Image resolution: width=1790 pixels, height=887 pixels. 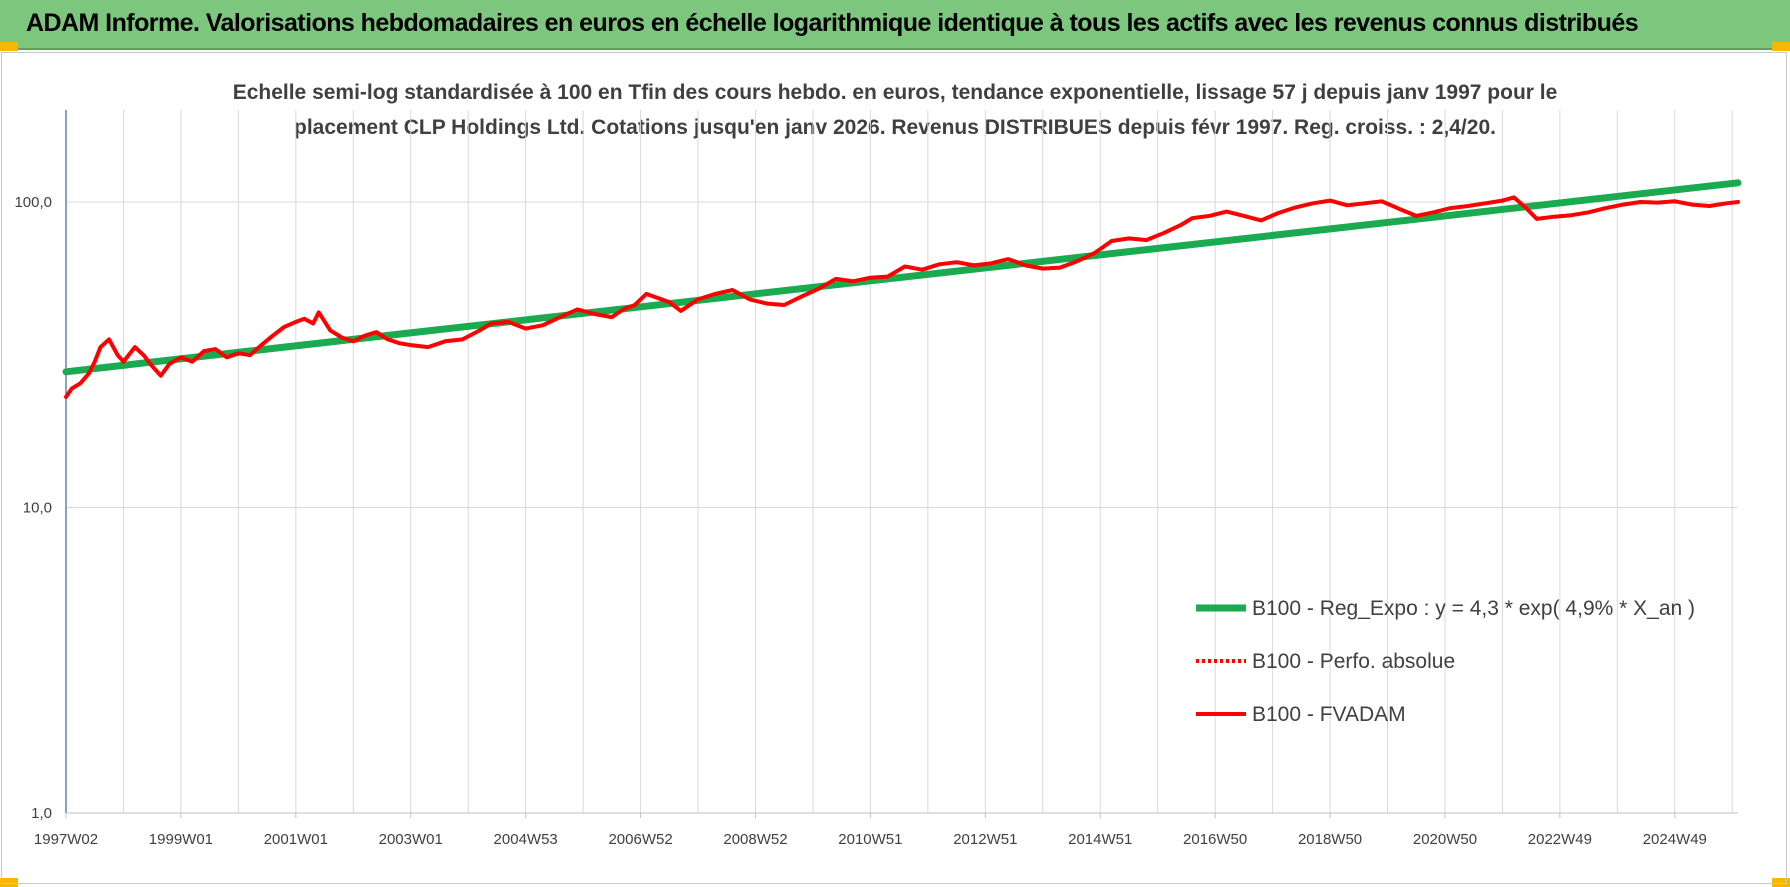 What do you see at coordinates (411, 839) in the screenshot?
I see `x-tick-label: 2003W01` at bounding box center [411, 839].